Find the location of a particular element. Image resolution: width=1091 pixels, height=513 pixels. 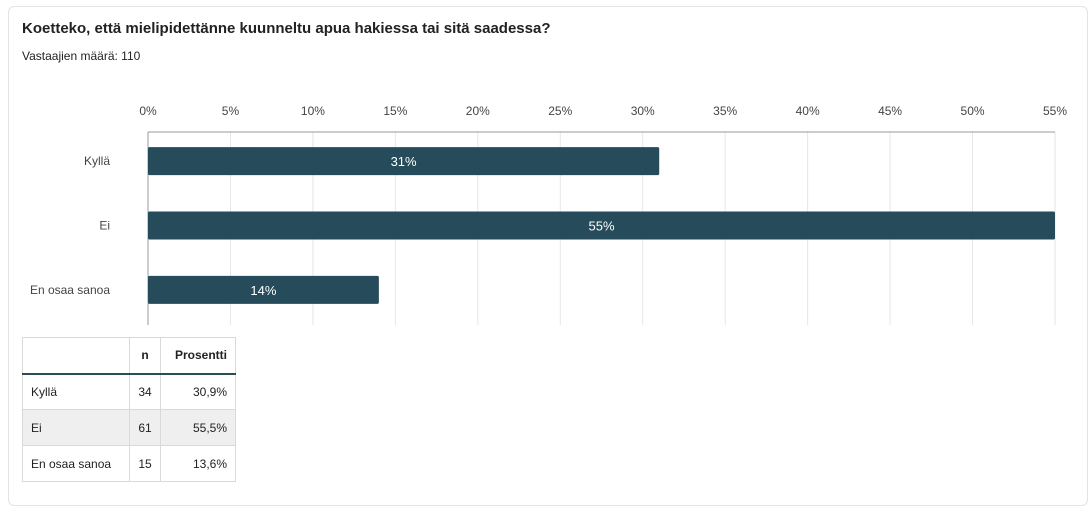

table-row: En osaa sanoa 15 13,6% is located at coordinates (129, 463).